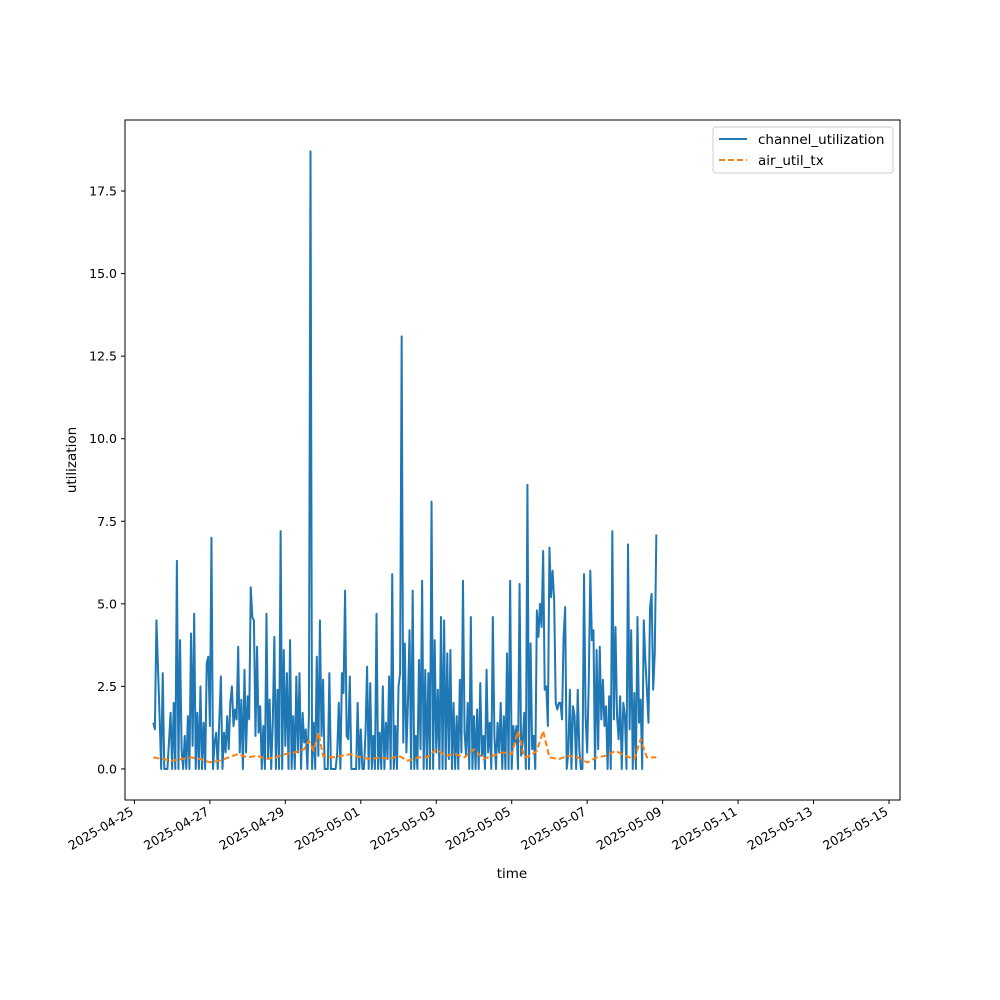  What do you see at coordinates (821, 140) in the screenshot?
I see `legend-label-channel-utilization: channel_utilization` at bounding box center [821, 140].